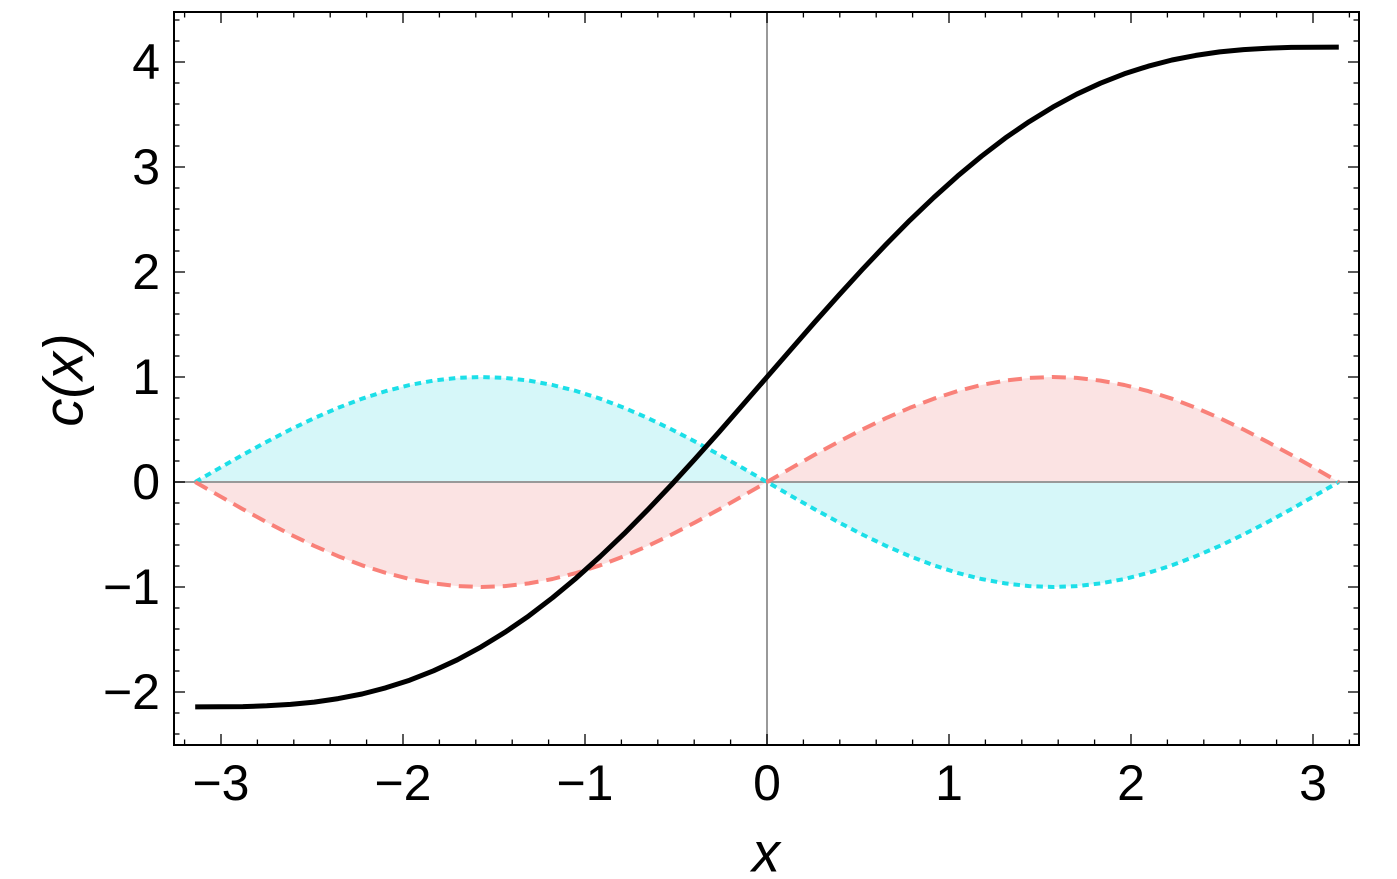 The image size is (1397, 879). I want to click on x-tick-label: 3, so click(1313, 783).